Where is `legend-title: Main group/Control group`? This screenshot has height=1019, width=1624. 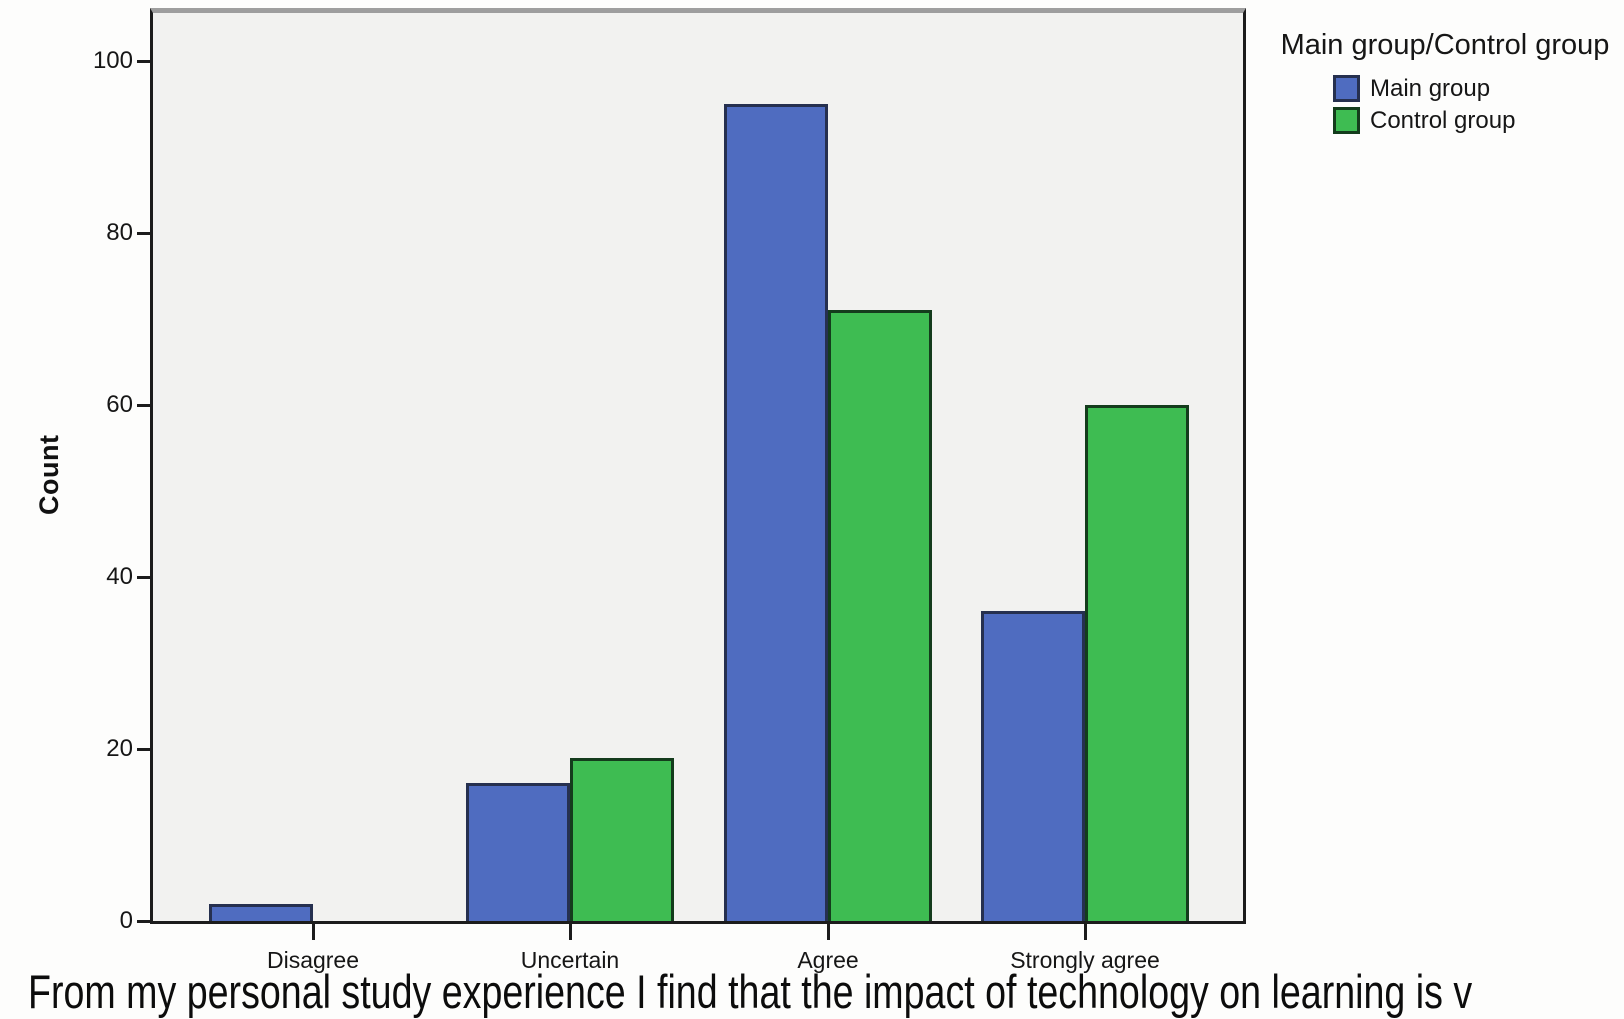
legend-title: Main group/Control group is located at coordinates (1445, 45).